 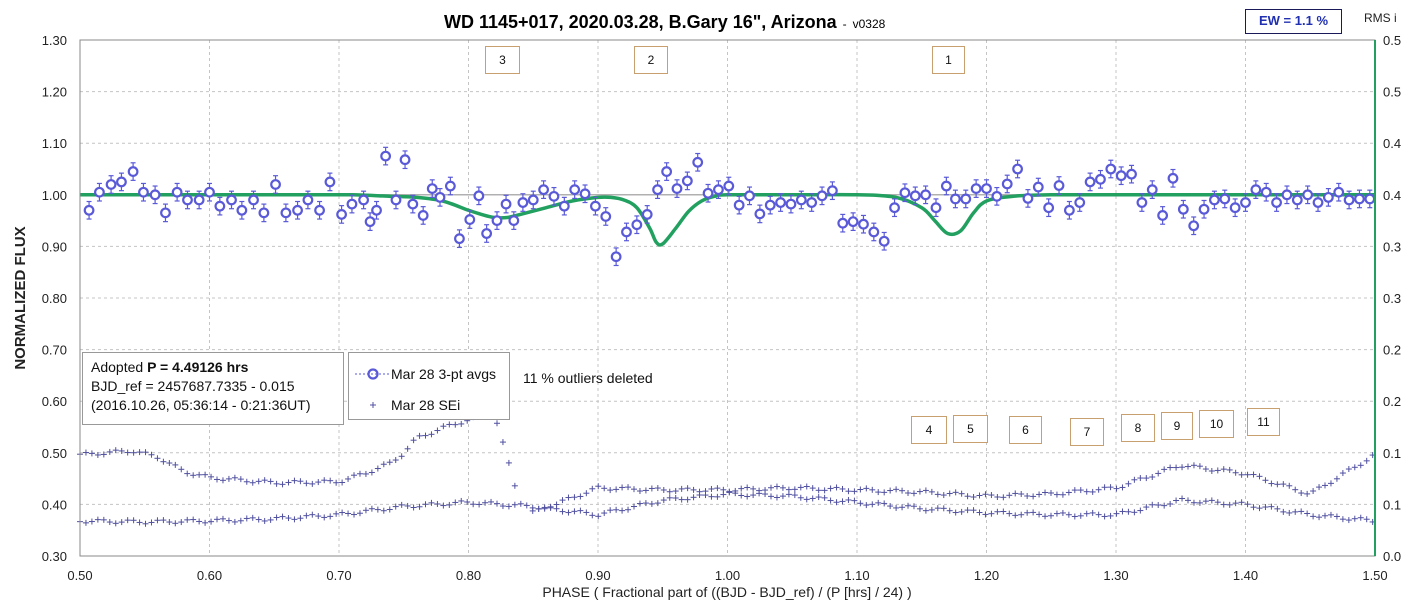 What do you see at coordinates (970, 429) in the screenshot?
I see `dip-label-5: 5` at bounding box center [970, 429].